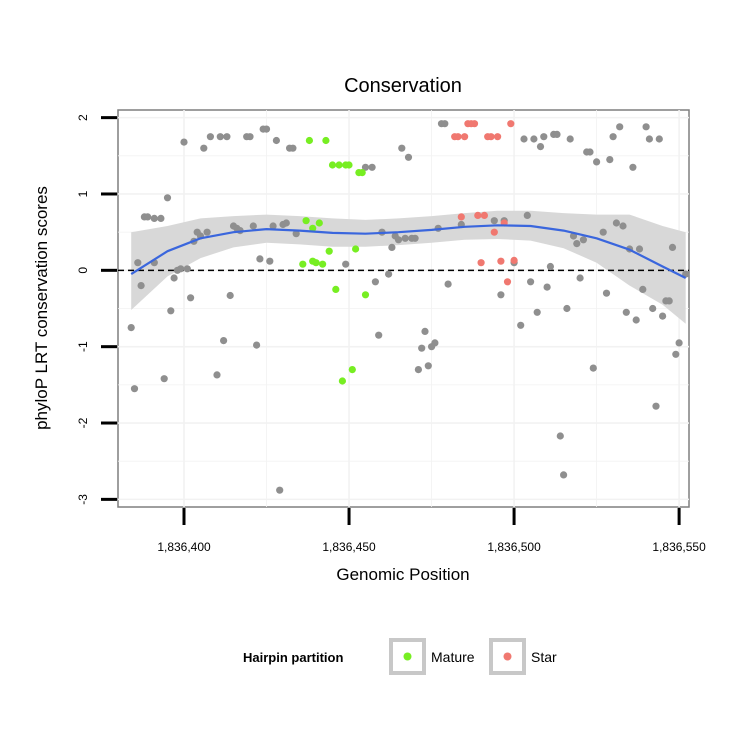 The height and width of the screenshot is (750, 750). Describe the element at coordinates (453, 657) in the screenshot. I see `legend-label-mature: Mature` at that location.